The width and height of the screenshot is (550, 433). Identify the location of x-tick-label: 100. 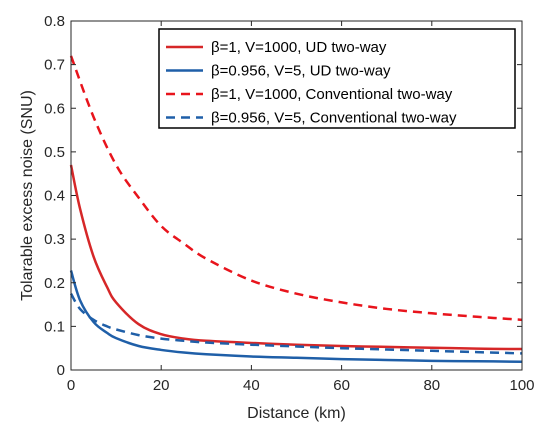
(521, 385).